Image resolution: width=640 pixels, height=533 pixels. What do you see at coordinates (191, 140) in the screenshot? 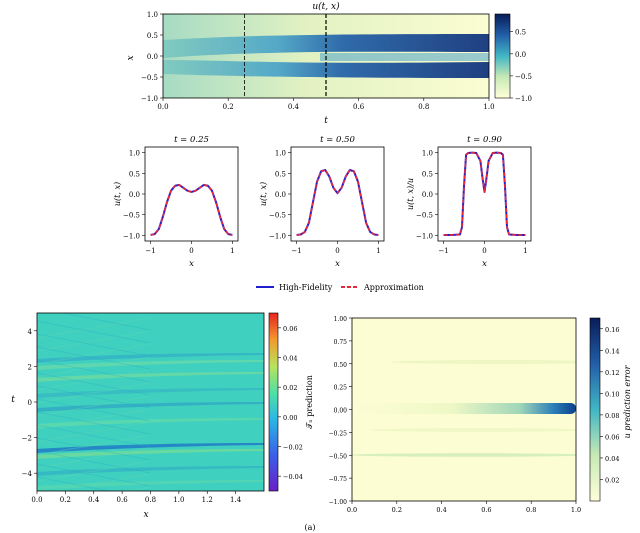
I see `line-plot-title: t = 0.25` at bounding box center [191, 140].